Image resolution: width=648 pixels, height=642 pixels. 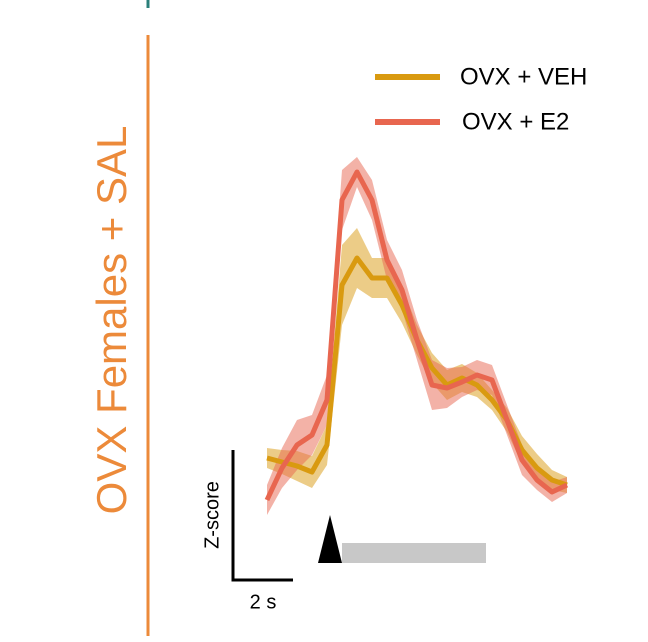 What do you see at coordinates (330, 539) in the screenshot?
I see `stimulus-onset` at bounding box center [330, 539].